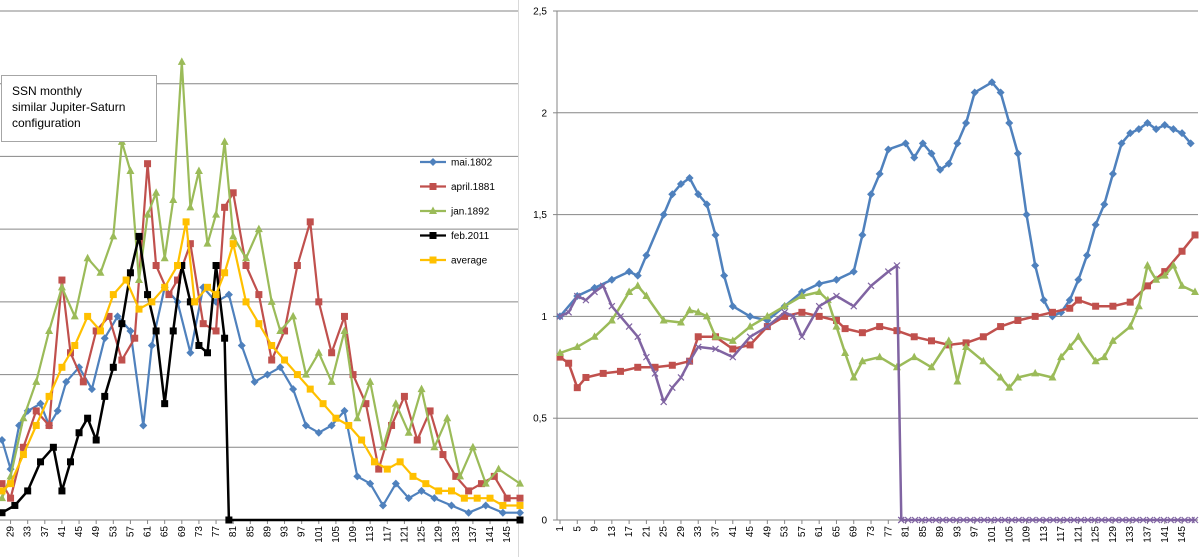 The width and height of the screenshot is (1200, 557). What do you see at coordinates (1165, 534) in the screenshot?
I see `right-x-tick-label: 141` at bounding box center [1165, 534].